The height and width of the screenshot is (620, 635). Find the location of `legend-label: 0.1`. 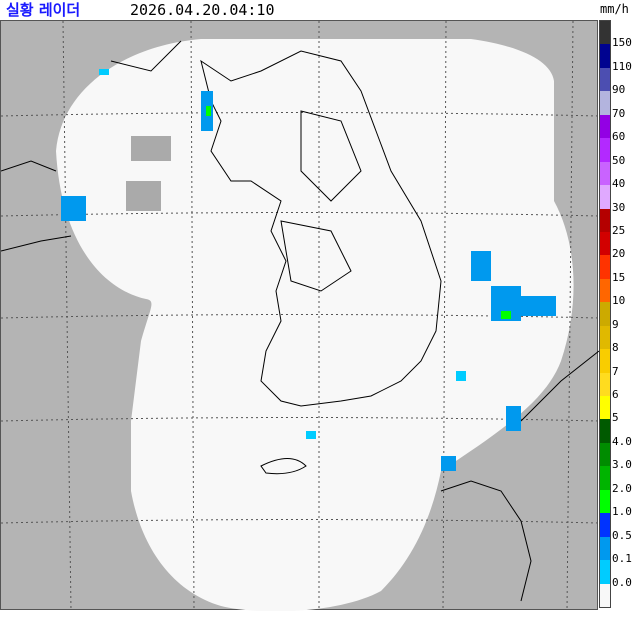

legend-label: 0.1 is located at coordinates (622, 559).